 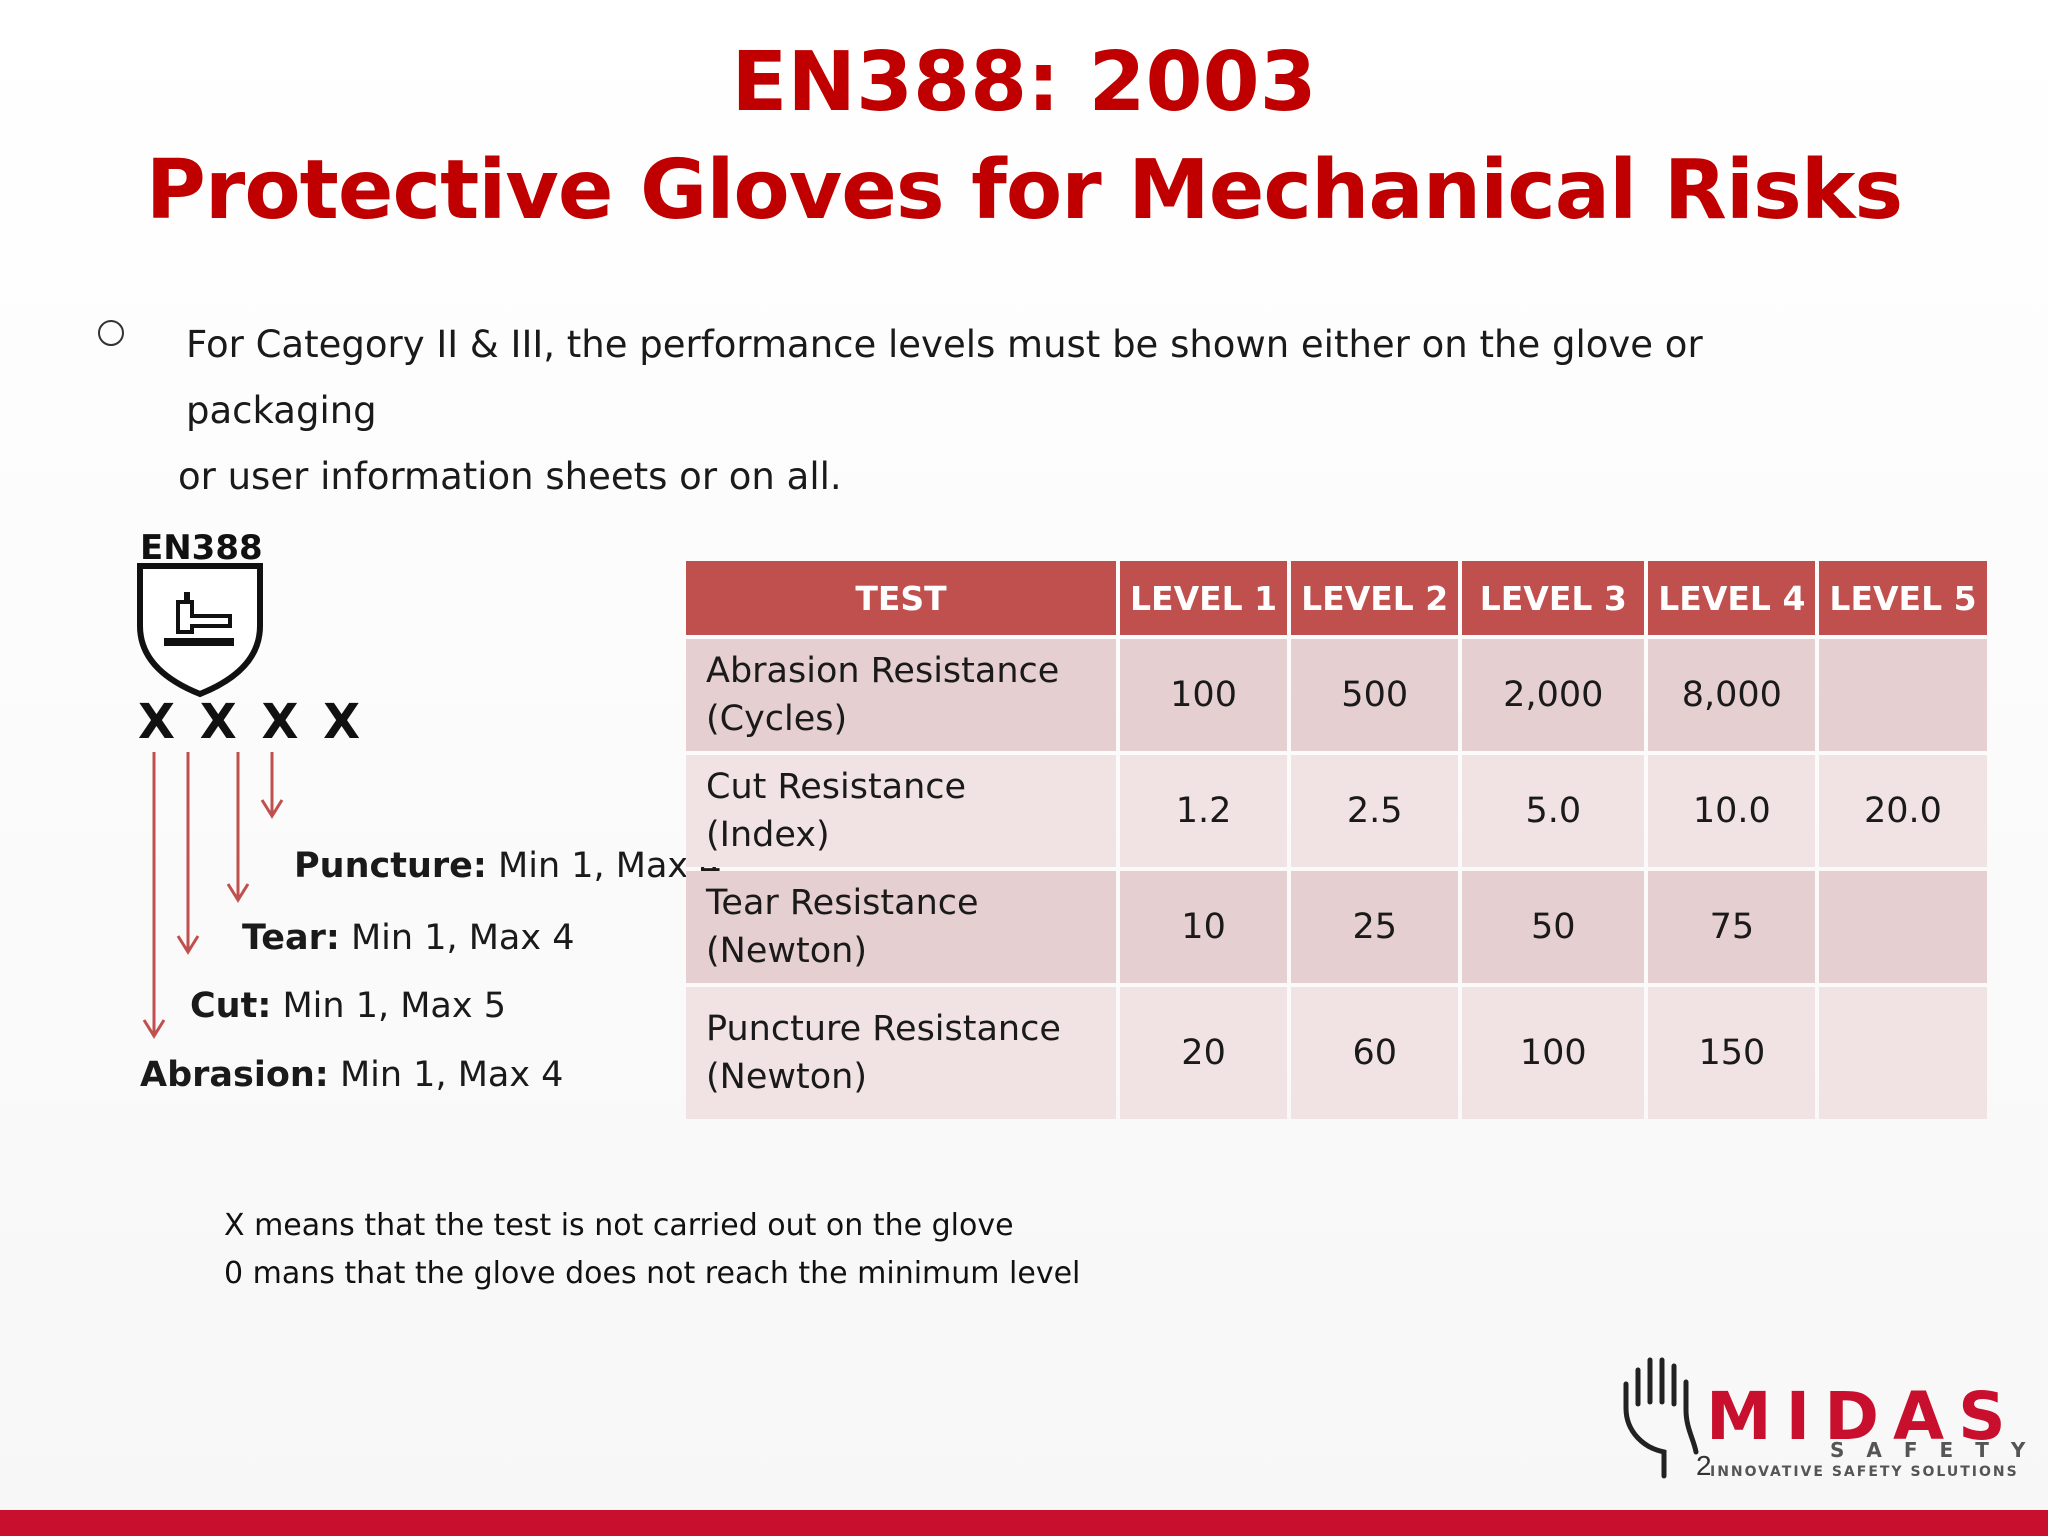 I want to click on table-row: Tear Resistance (Newton) 10 25 50 75, so click(x=1336, y=927).